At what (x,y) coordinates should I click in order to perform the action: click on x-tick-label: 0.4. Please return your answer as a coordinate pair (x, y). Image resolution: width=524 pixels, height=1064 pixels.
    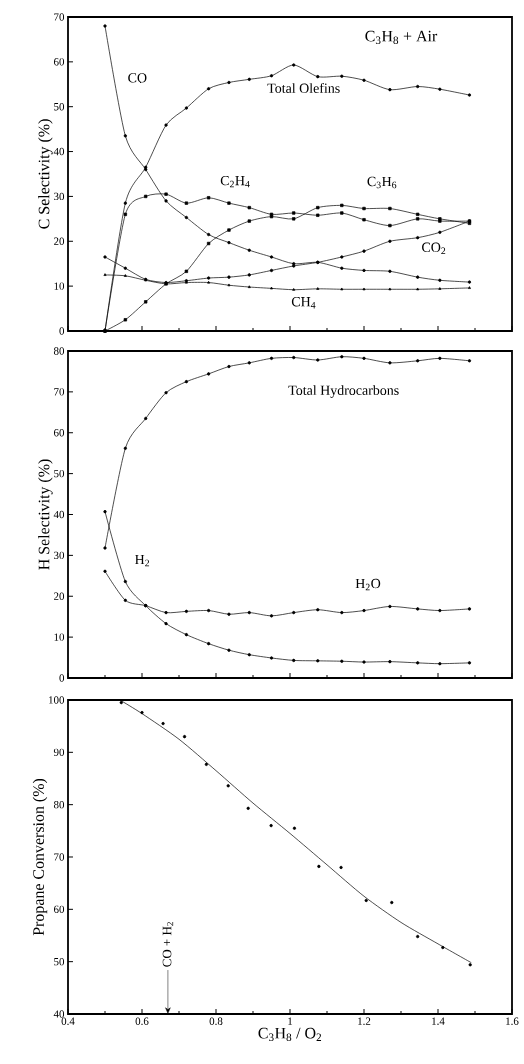
    Looking at the image, I should click on (68, 1021).